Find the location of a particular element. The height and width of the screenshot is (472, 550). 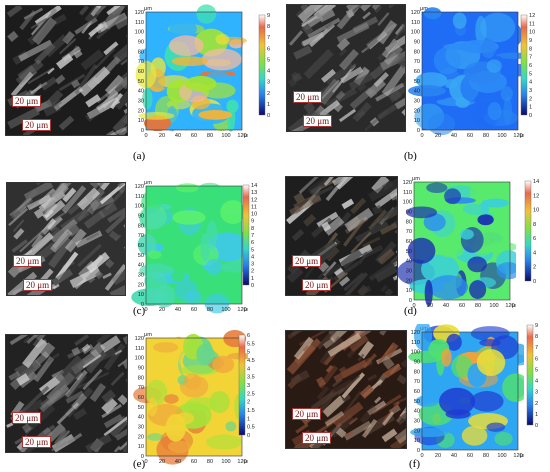

scale-bar-label-secondary: 20 μm is located at coordinates (317, 285).